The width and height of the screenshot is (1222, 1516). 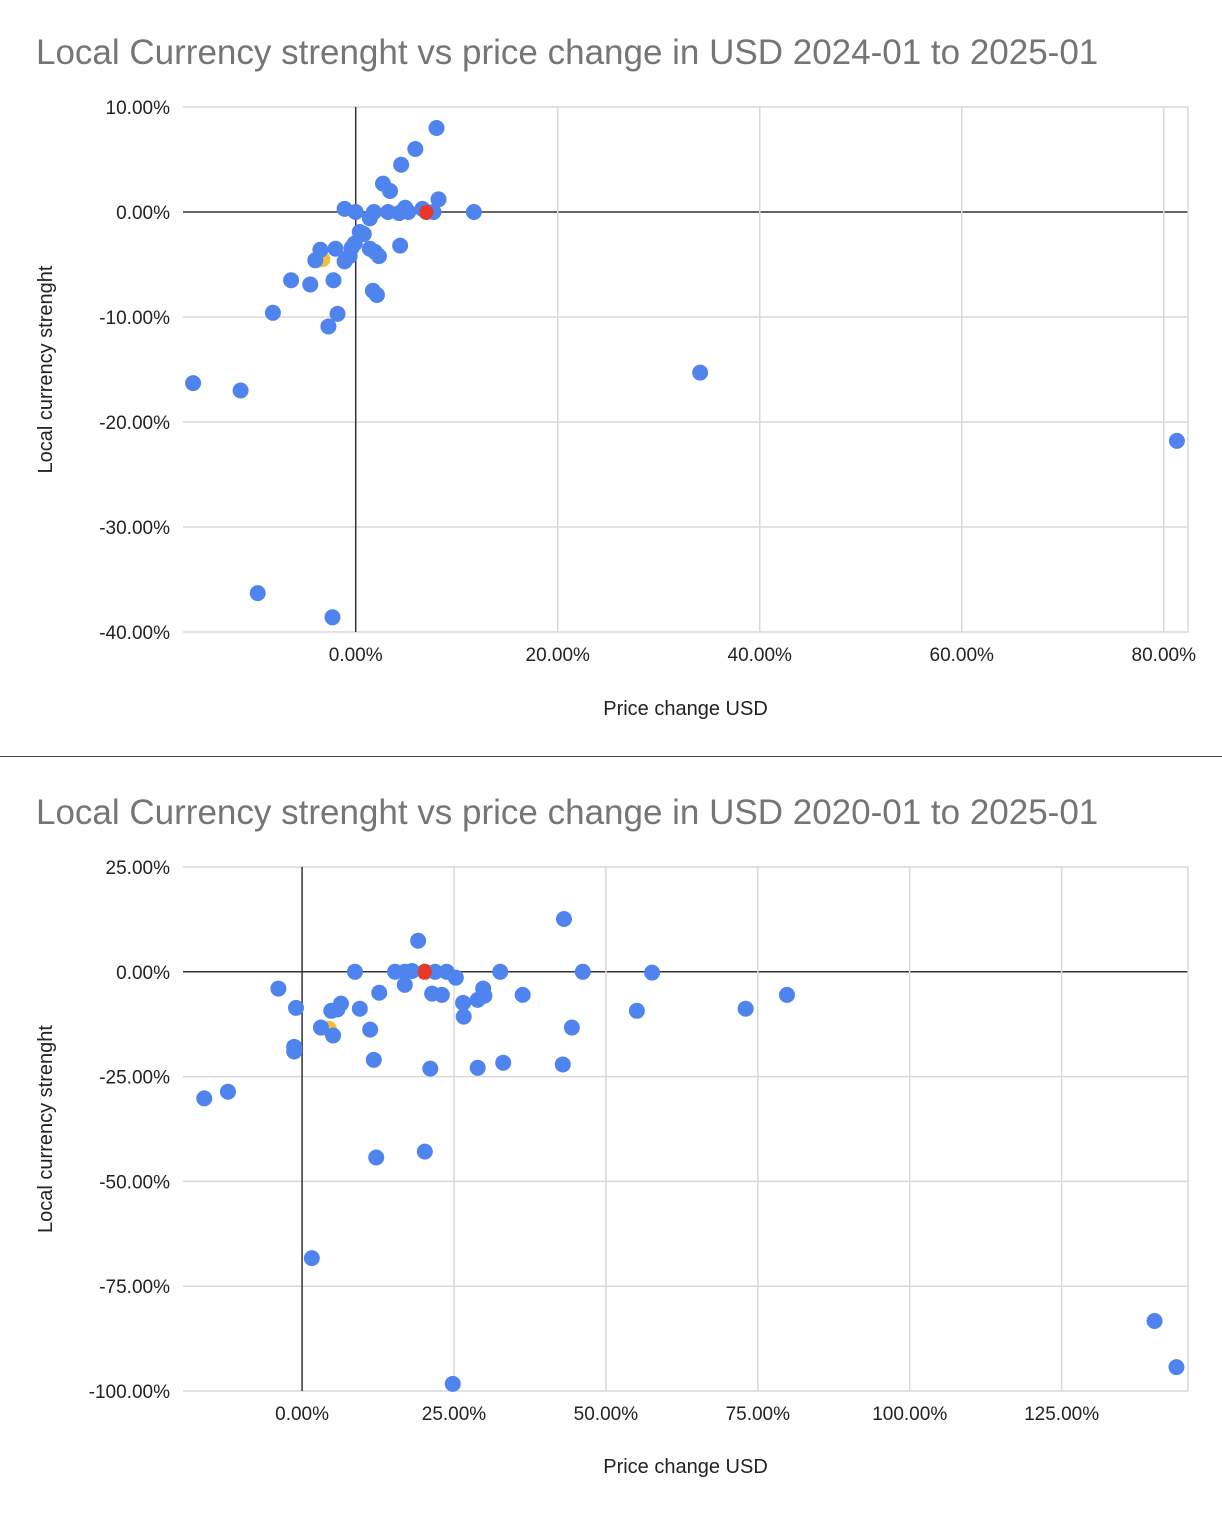 I want to click on y-tick-label: 25.00%, so click(x=138, y=868).